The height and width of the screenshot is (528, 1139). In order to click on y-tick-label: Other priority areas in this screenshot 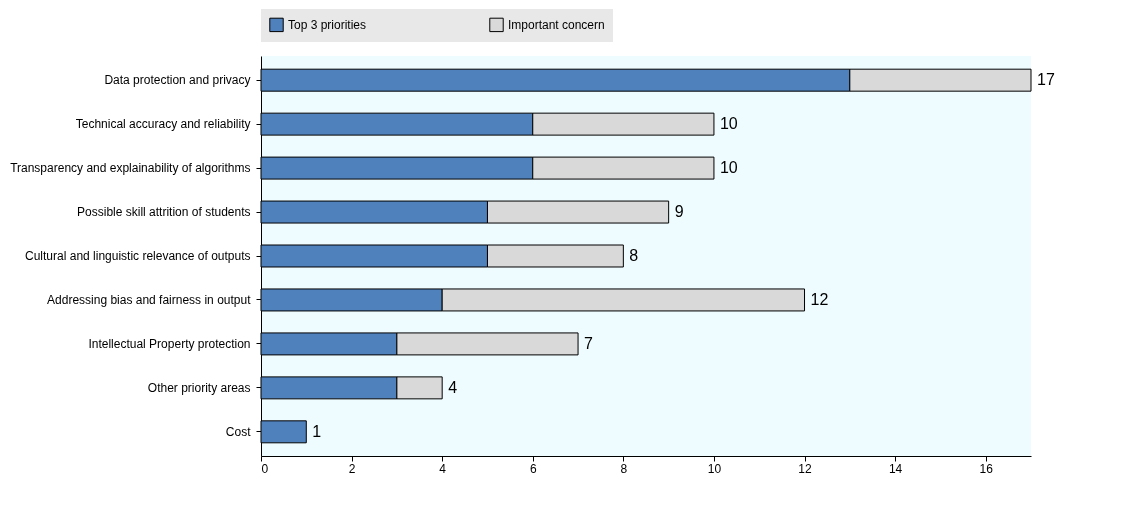, I will do `click(199, 387)`.